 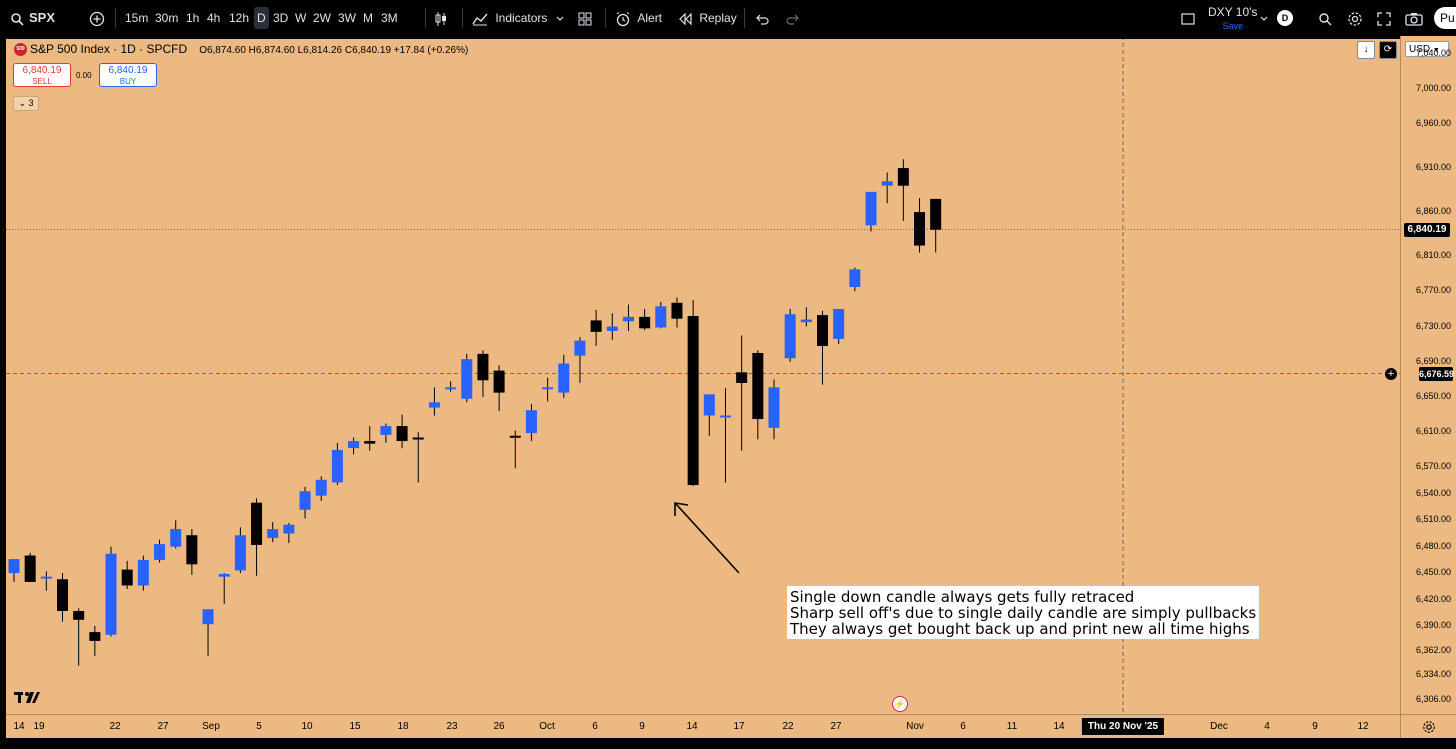 What do you see at coordinates (109, 49) in the screenshot?
I see `chart-title: S&P 500 Index · 1D · SPCFD` at bounding box center [109, 49].